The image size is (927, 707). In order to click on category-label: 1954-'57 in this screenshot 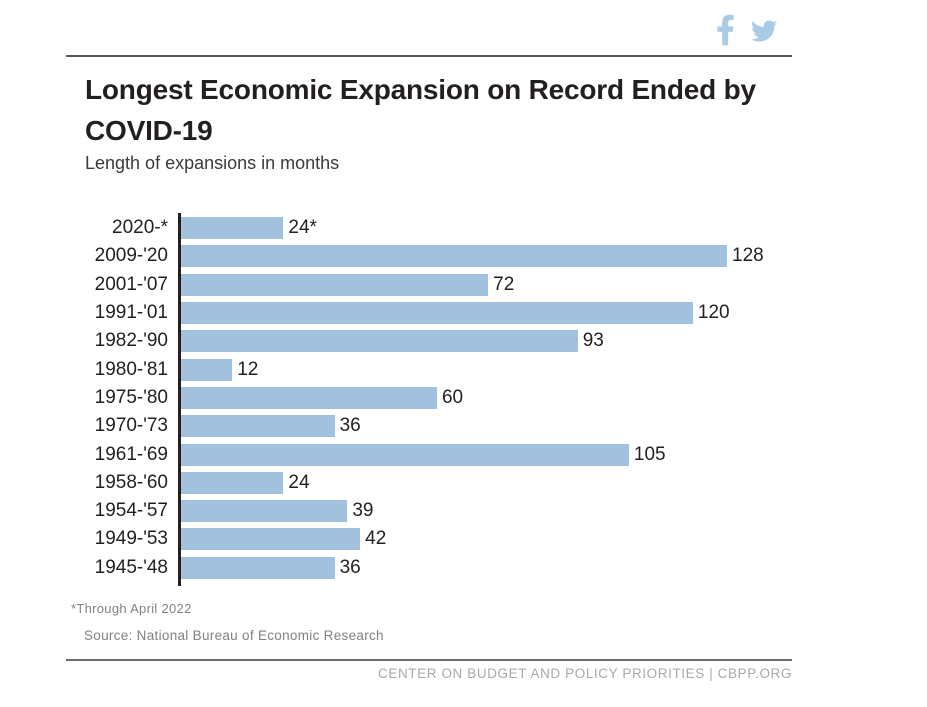, I will do `click(131, 511)`.